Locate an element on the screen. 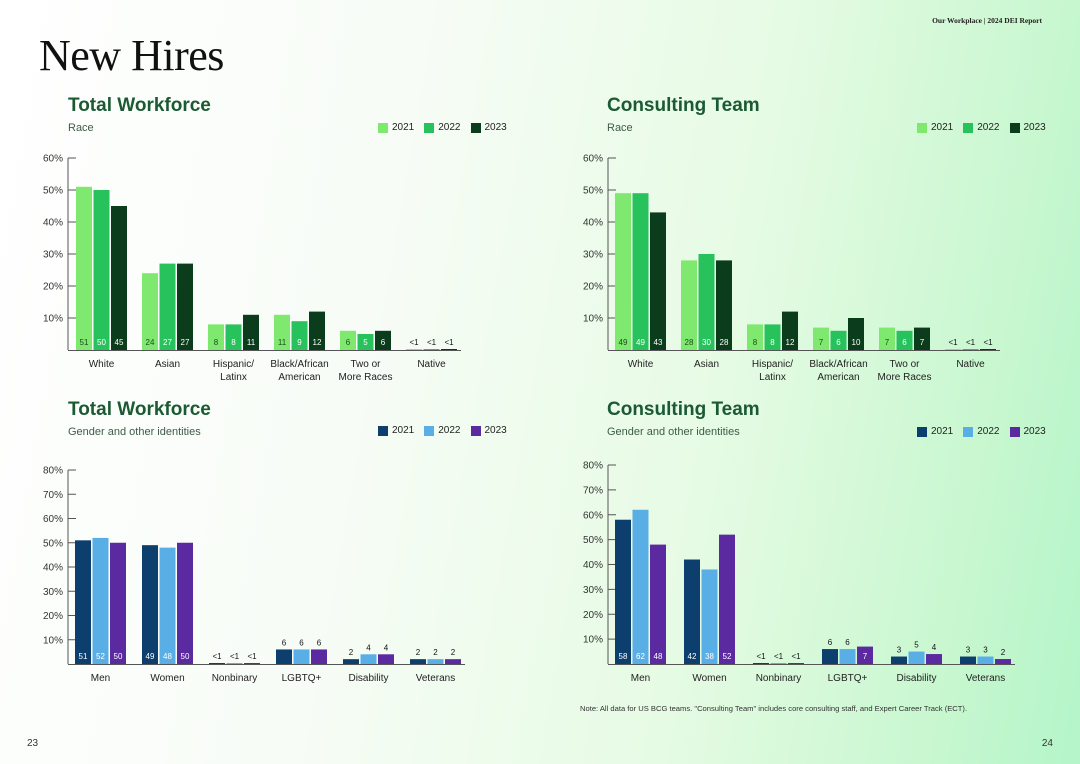  page-number-left: 23 is located at coordinates (33, 743).